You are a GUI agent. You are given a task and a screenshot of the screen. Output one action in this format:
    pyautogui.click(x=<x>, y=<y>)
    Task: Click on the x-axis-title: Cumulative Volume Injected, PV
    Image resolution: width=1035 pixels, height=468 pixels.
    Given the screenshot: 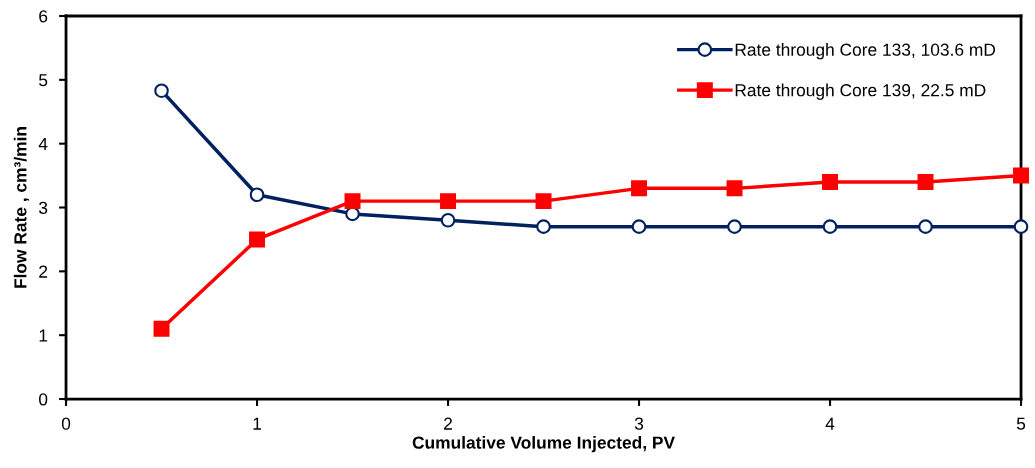 What is the action you would take?
    pyautogui.click(x=543, y=444)
    